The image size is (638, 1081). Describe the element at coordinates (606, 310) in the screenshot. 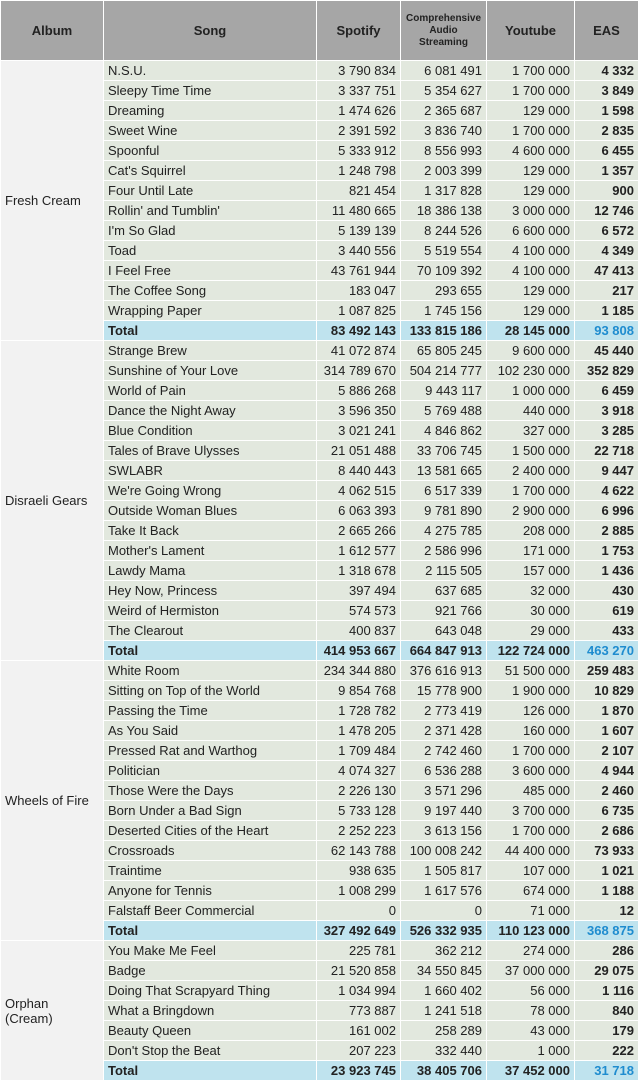

I see `eas-cell: 1 185` at that location.